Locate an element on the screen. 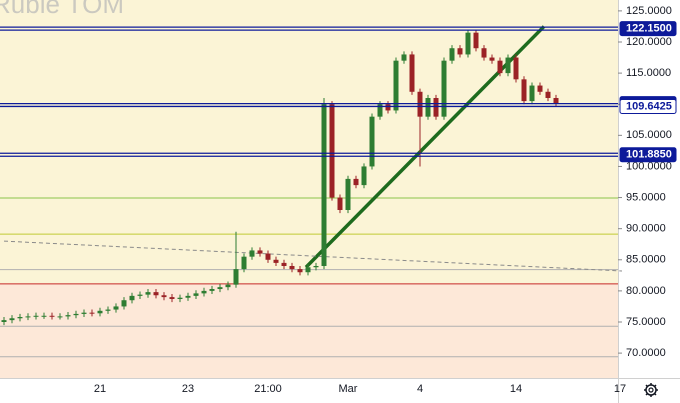 This screenshot has height=403, width=680. level-label: 101.8850 is located at coordinates (649, 155).